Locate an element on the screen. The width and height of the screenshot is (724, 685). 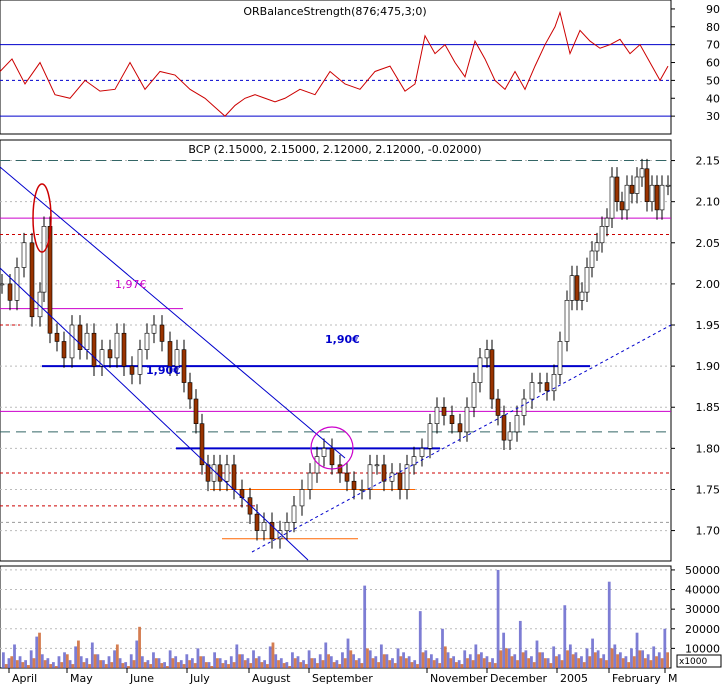
xtick-label-8: 2005 is located at coordinates (574, 678).